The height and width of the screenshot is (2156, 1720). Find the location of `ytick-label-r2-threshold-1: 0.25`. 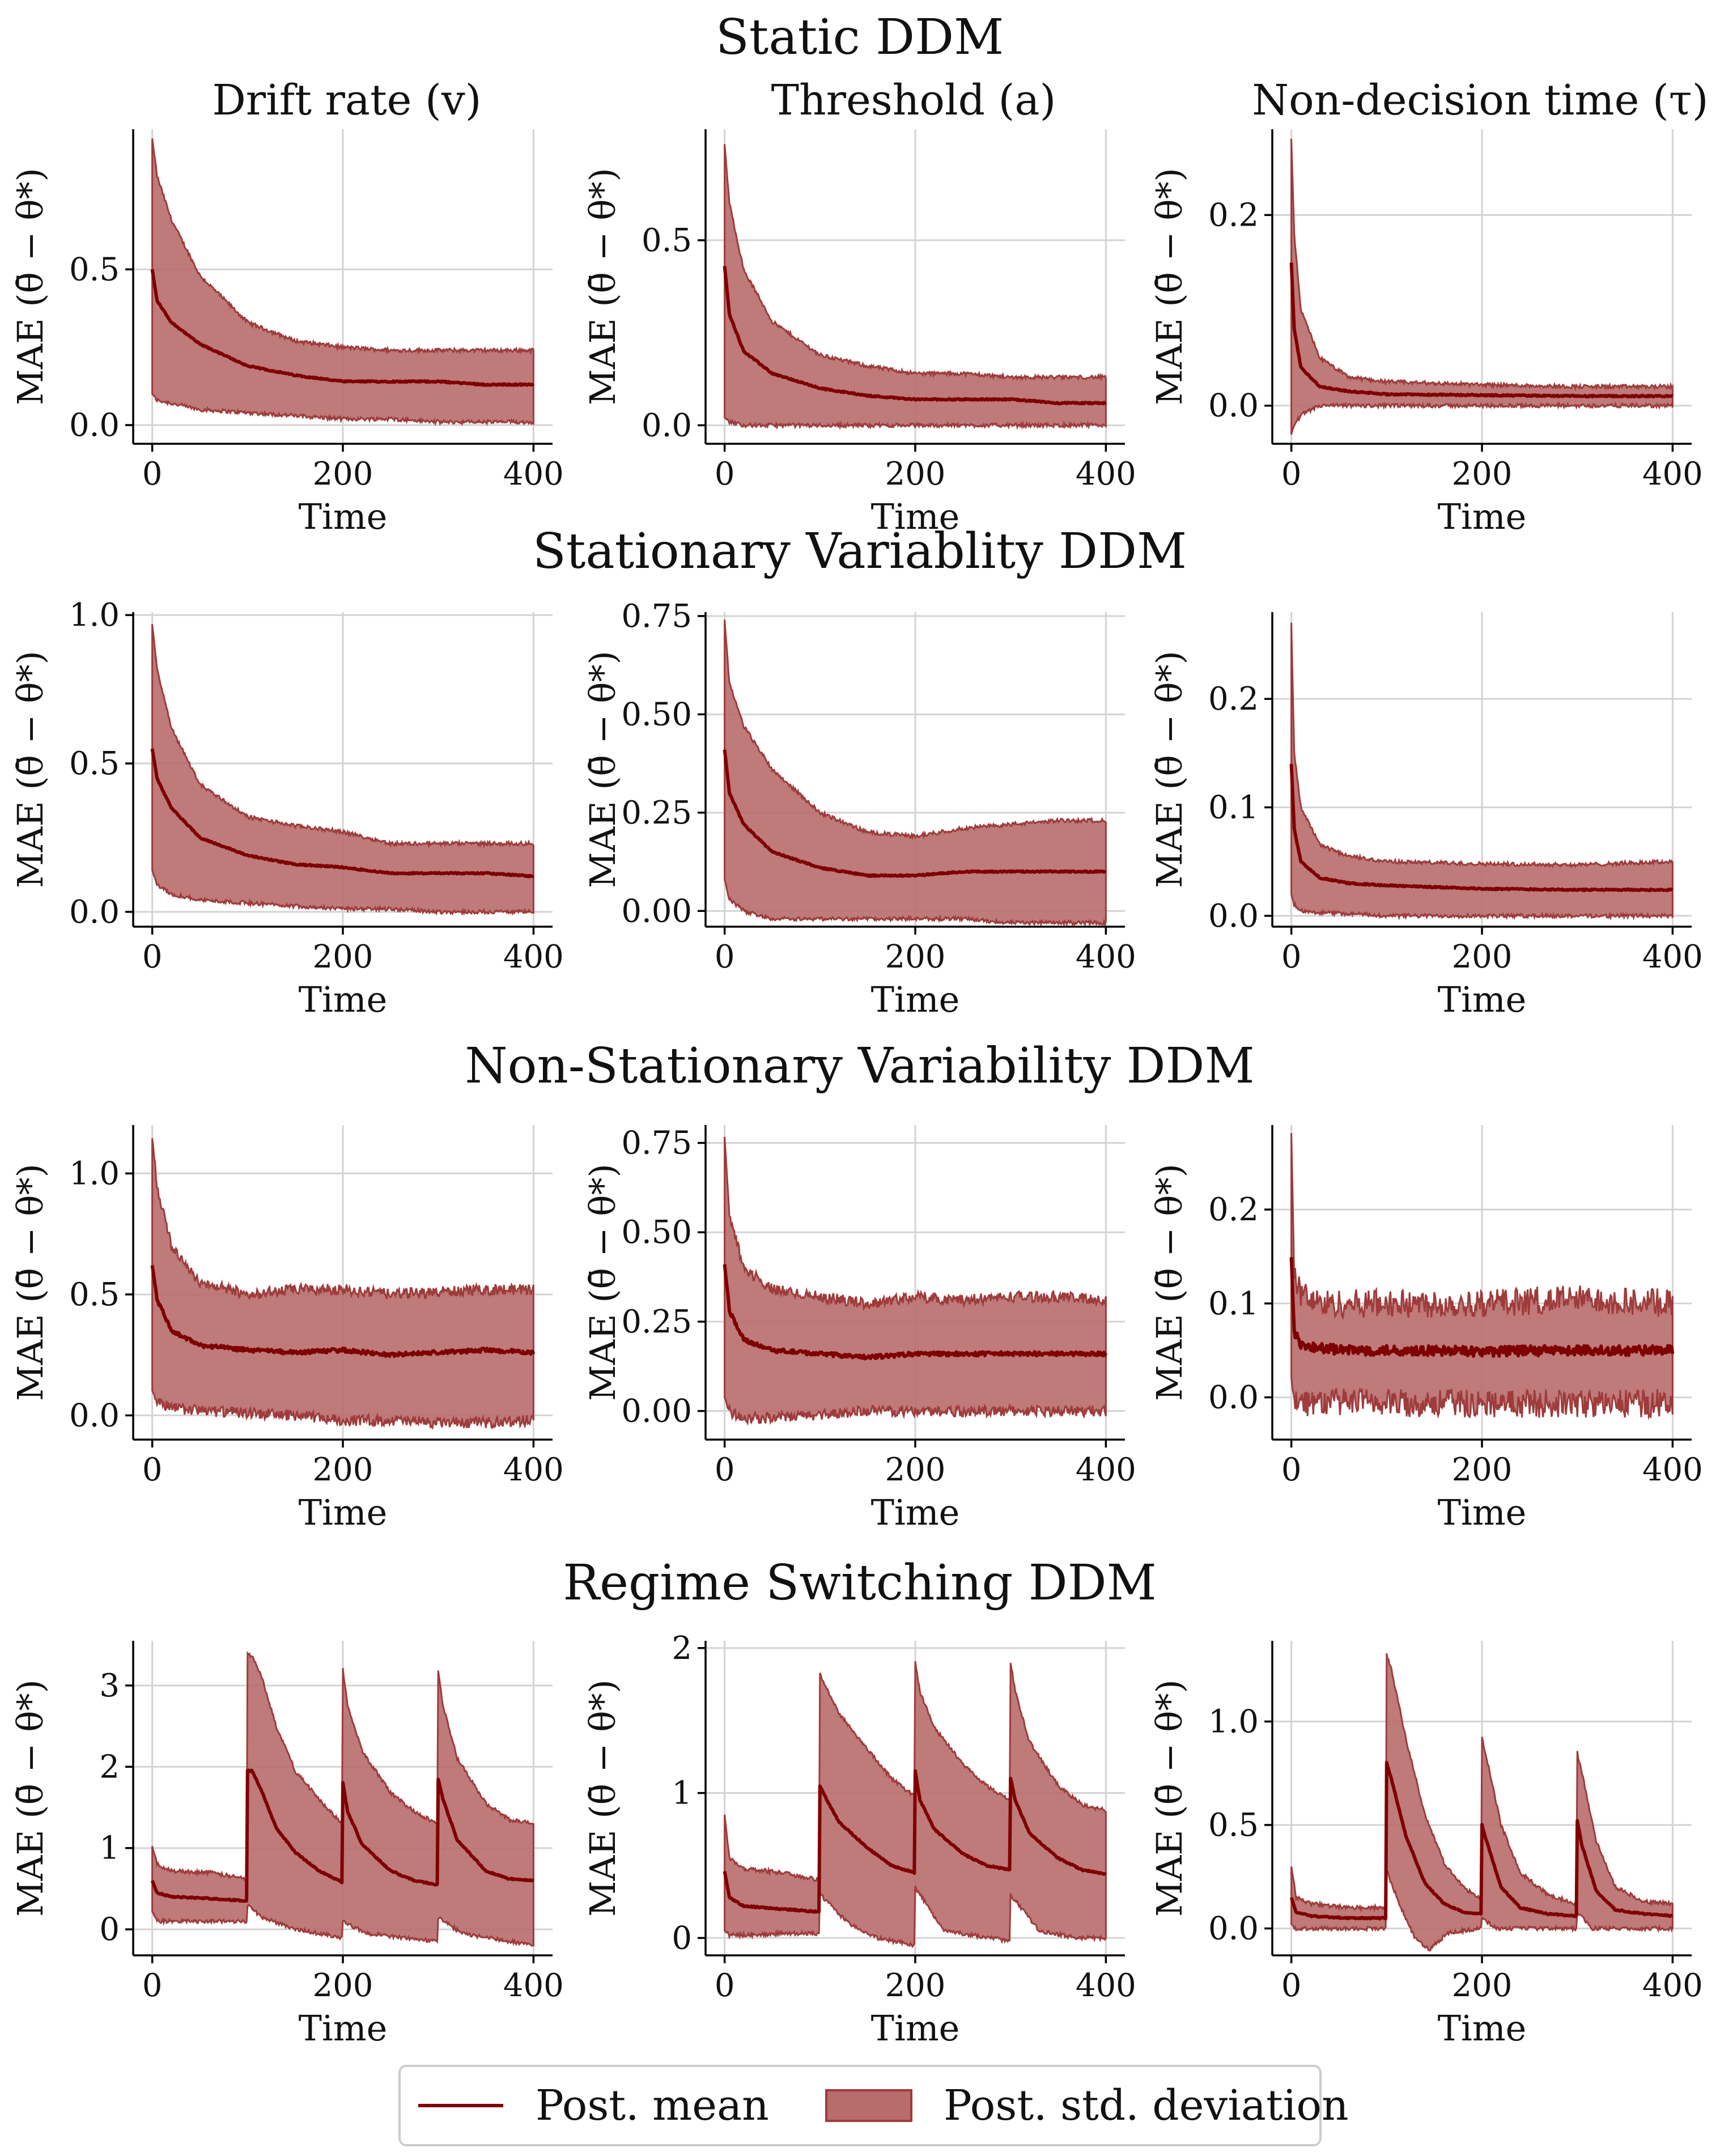

ytick-label-r2-threshold-1: 0.25 is located at coordinates (656, 1322).